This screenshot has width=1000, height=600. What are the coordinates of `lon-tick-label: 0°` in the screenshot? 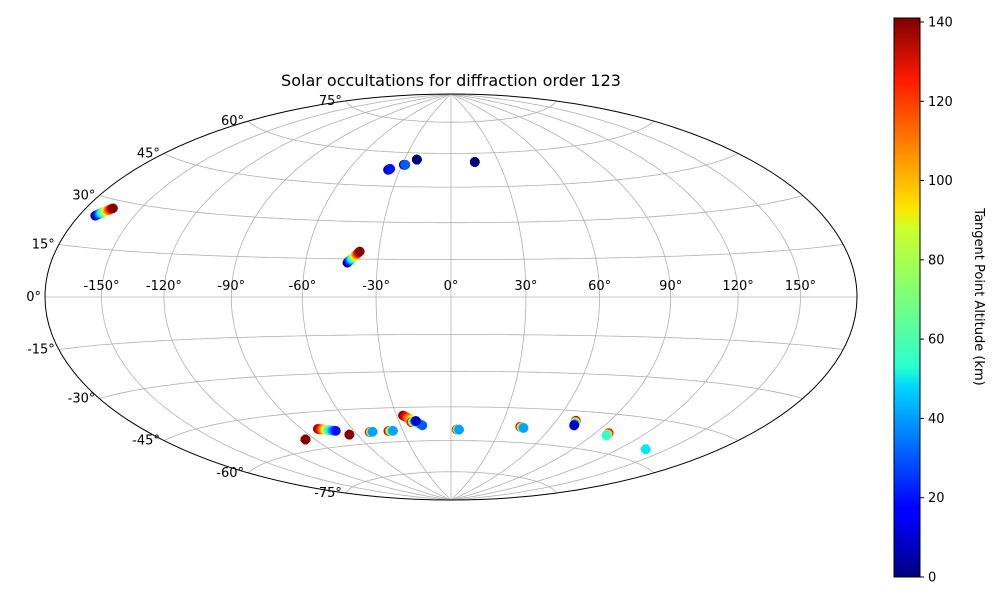 It's located at (451, 286).